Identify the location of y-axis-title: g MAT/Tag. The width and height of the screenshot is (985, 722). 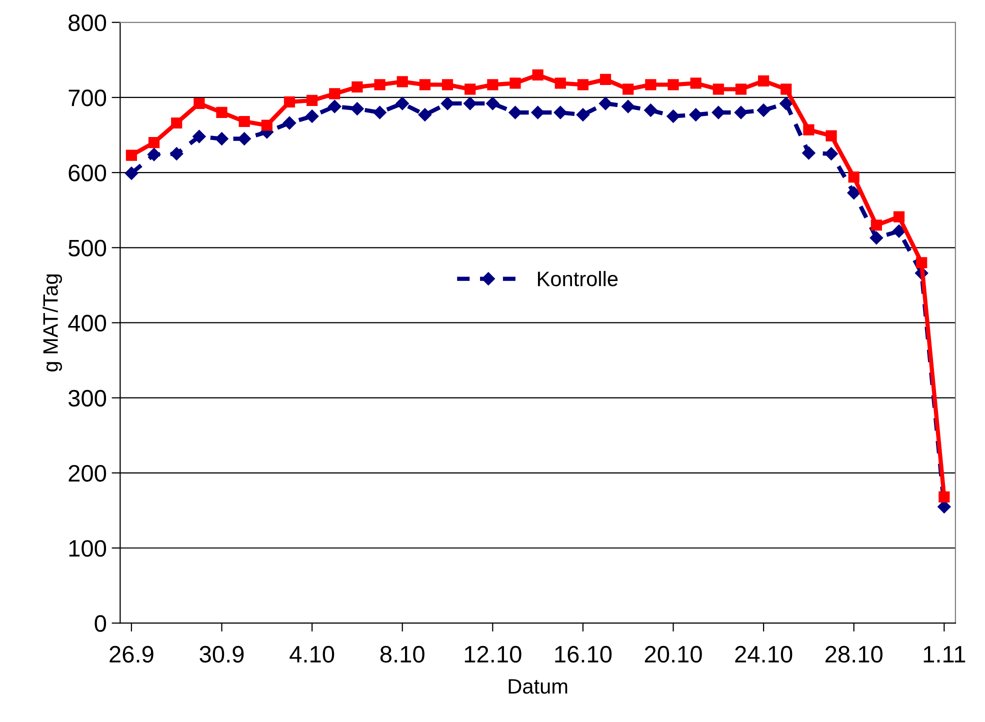
(52, 323).